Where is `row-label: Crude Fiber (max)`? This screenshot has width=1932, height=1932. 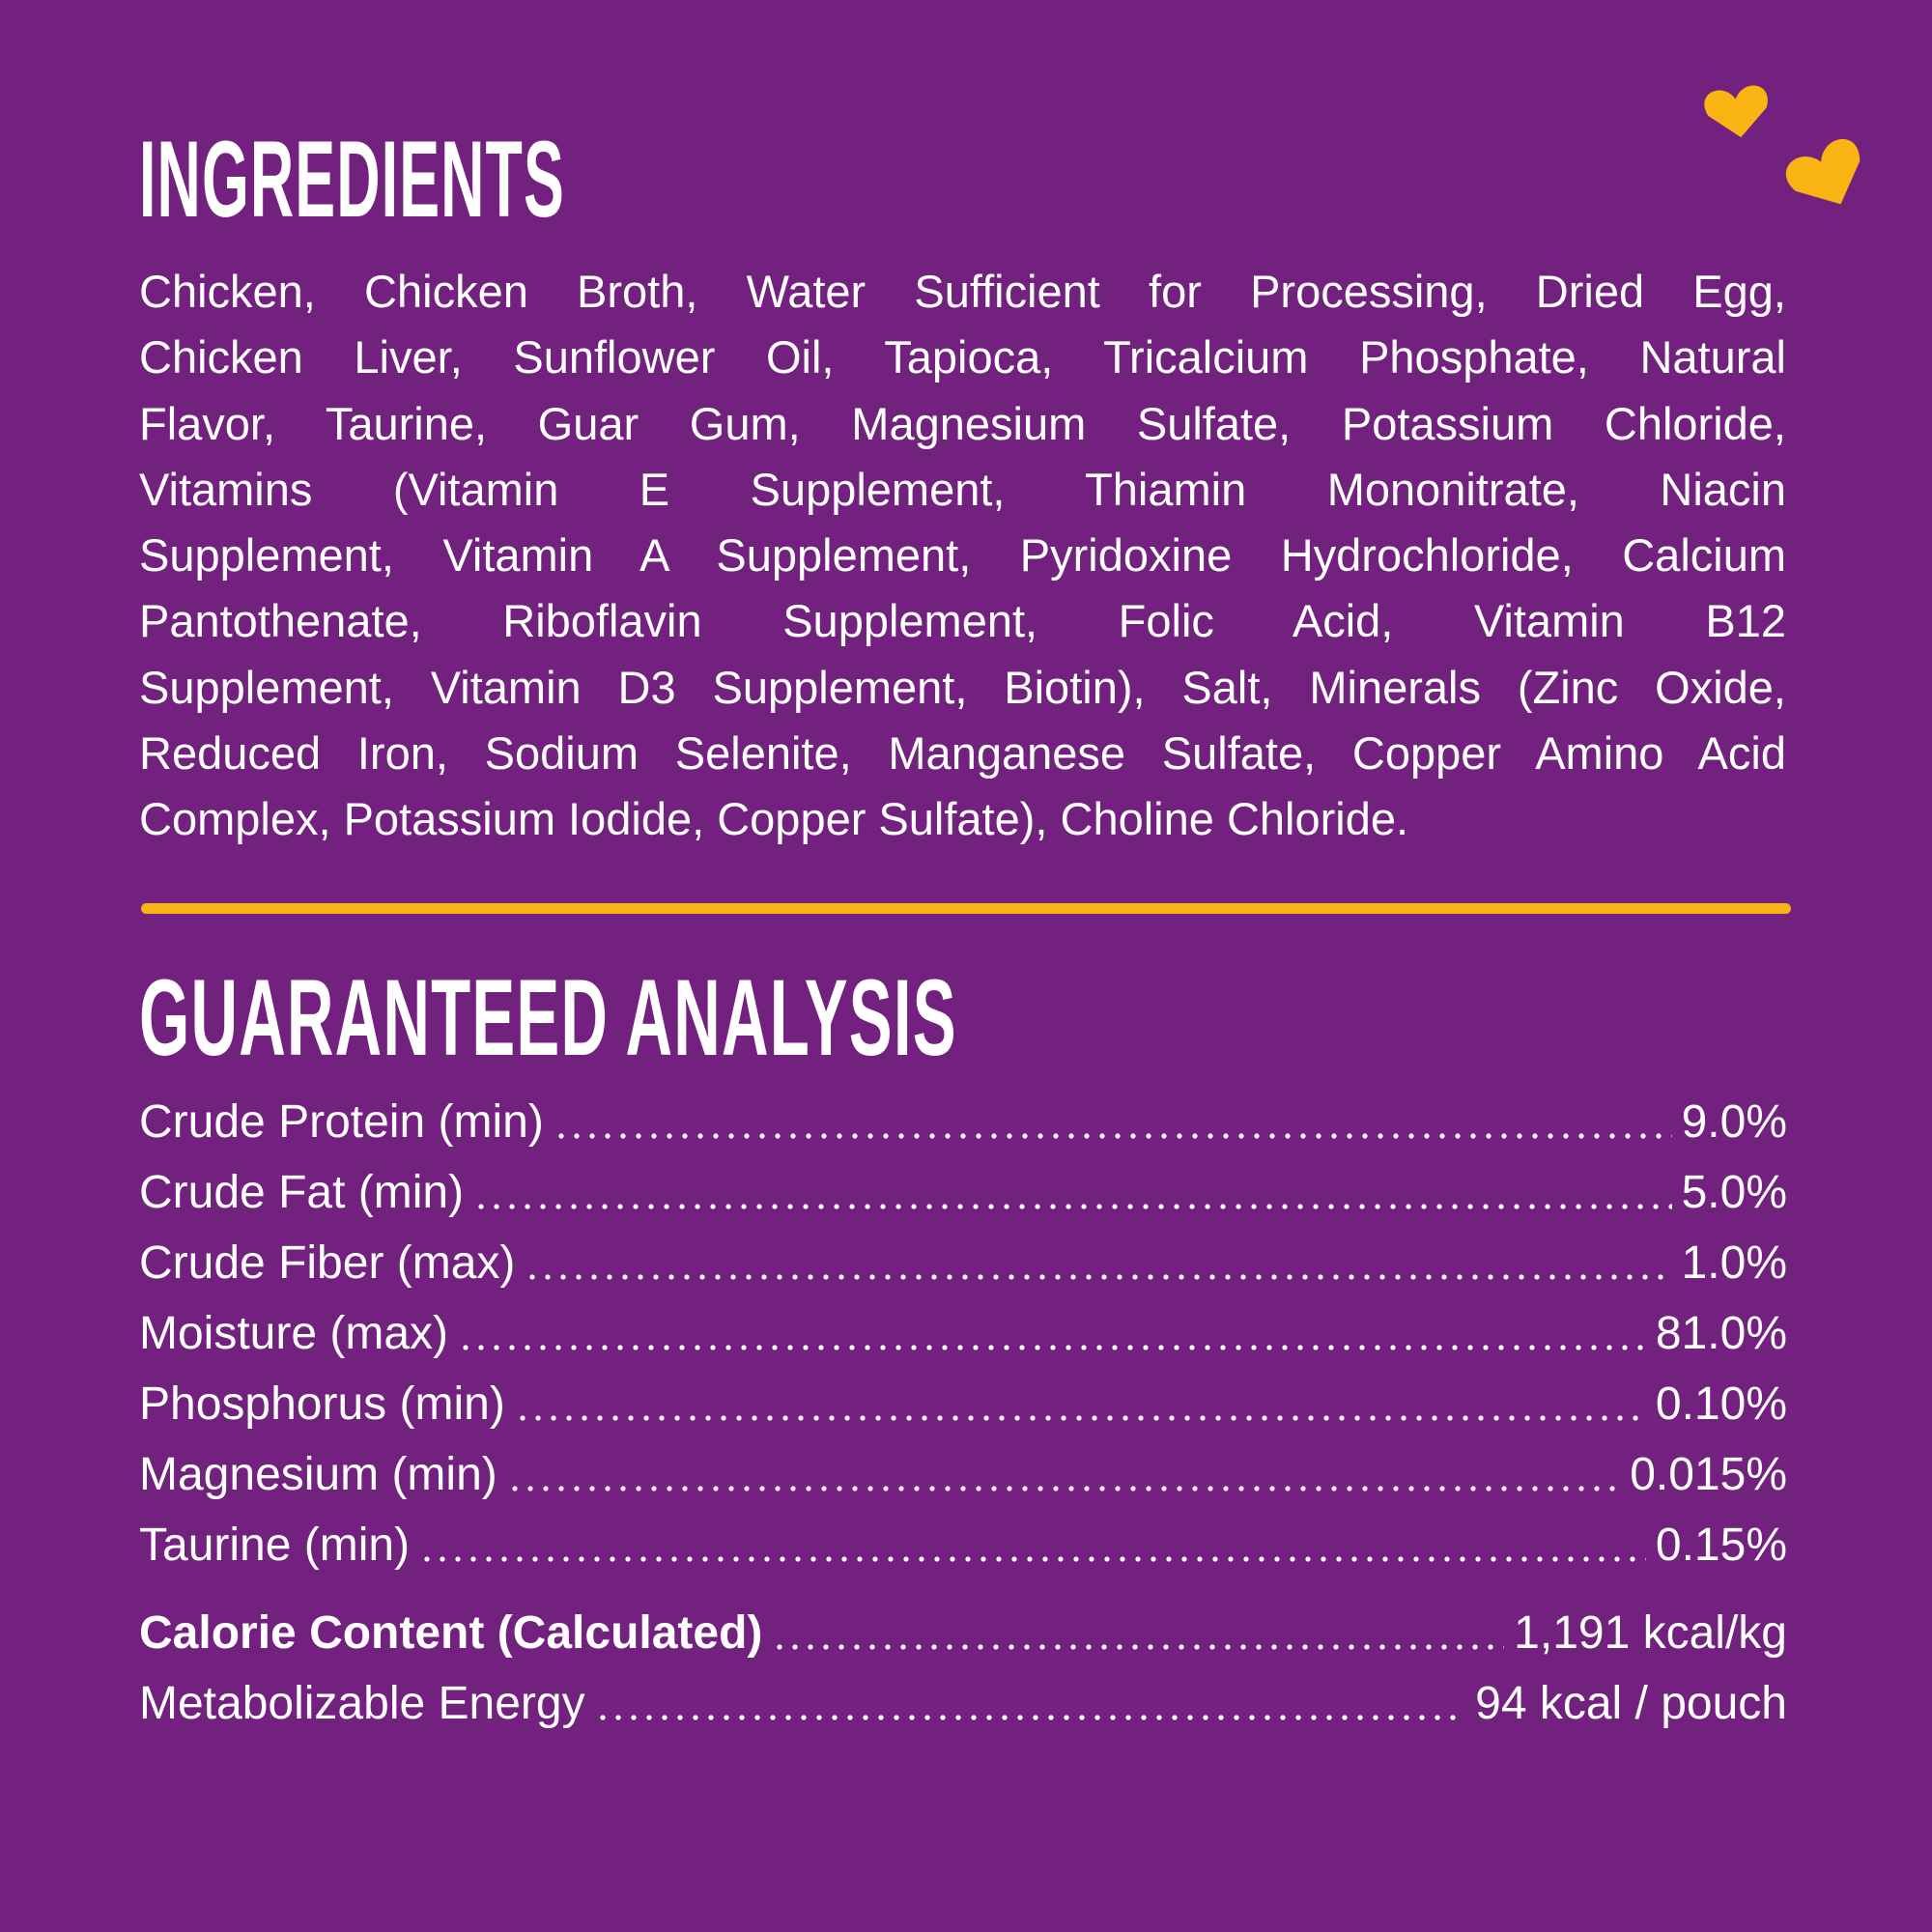
row-label: Crude Fiber (max) is located at coordinates (327, 1263).